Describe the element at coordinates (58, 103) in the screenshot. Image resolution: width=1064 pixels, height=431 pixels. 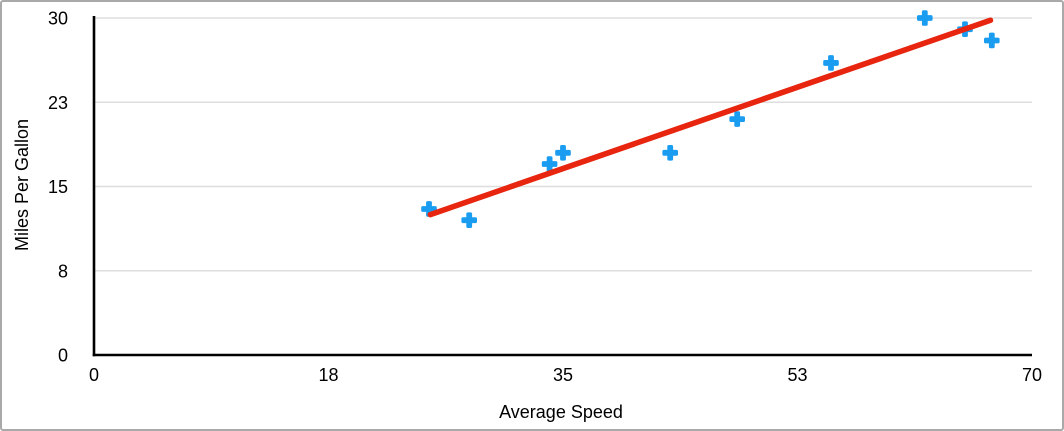
I see `y-tick-label: 23` at that location.